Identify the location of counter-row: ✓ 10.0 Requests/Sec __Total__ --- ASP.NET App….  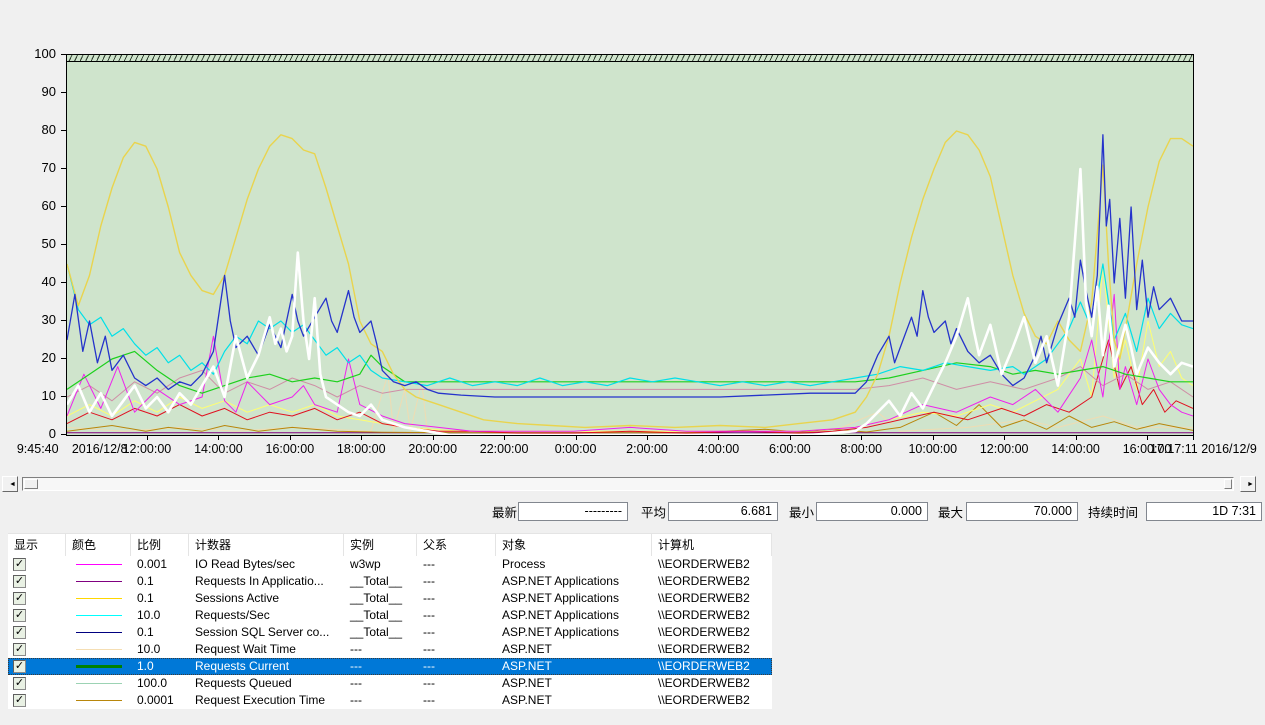
(390, 615).